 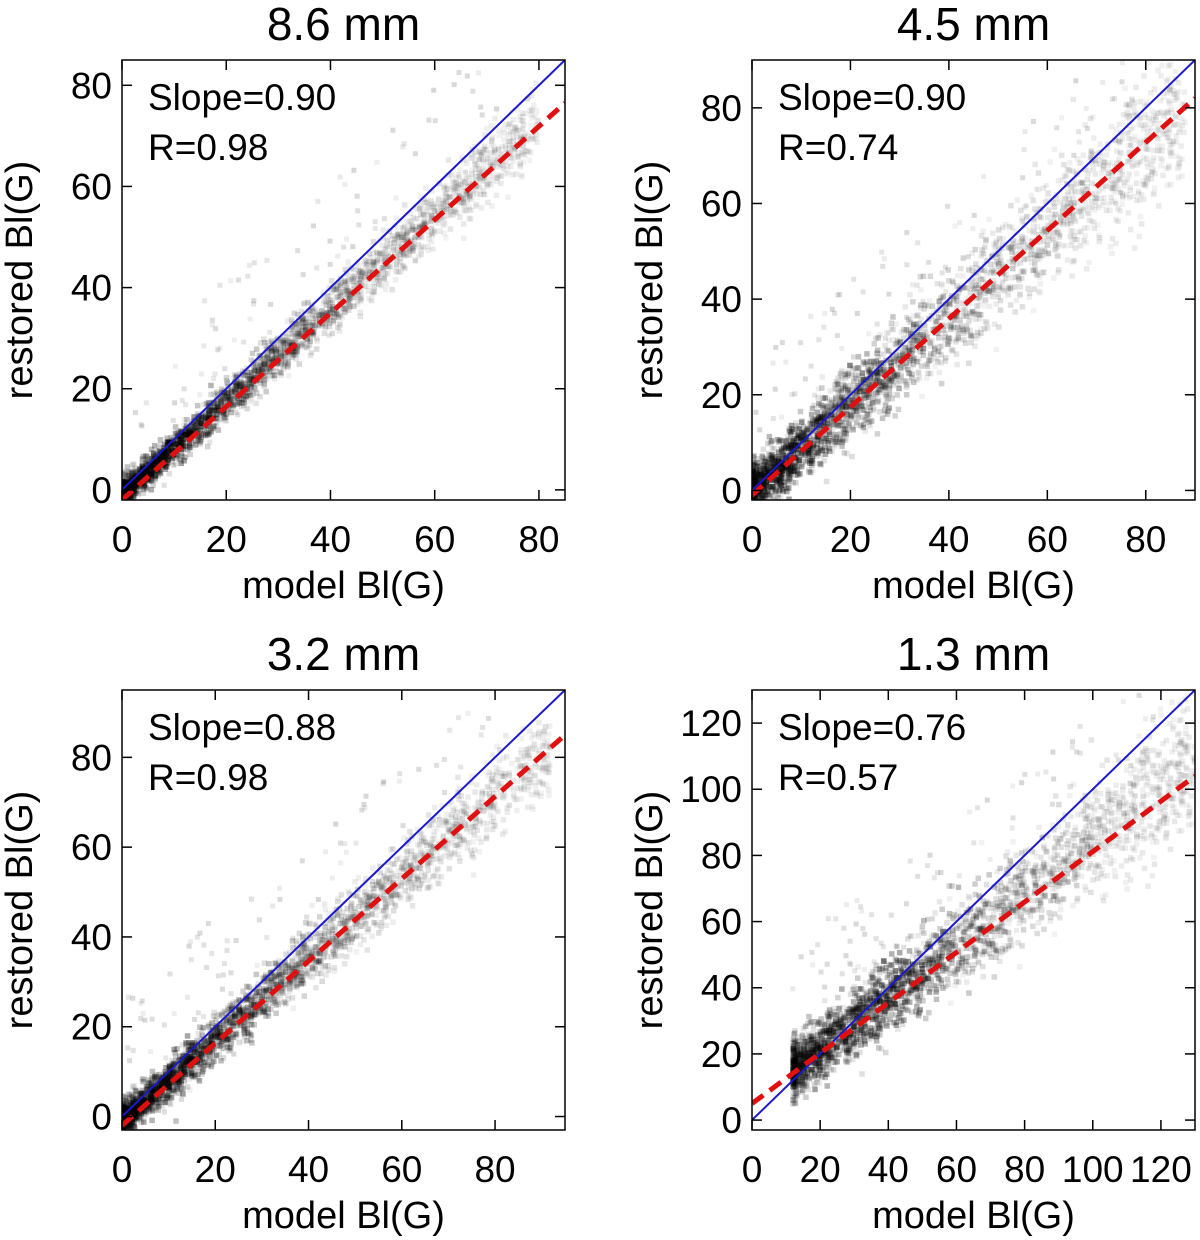 I want to click on x-tick-label: 0, so click(x=122, y=539).